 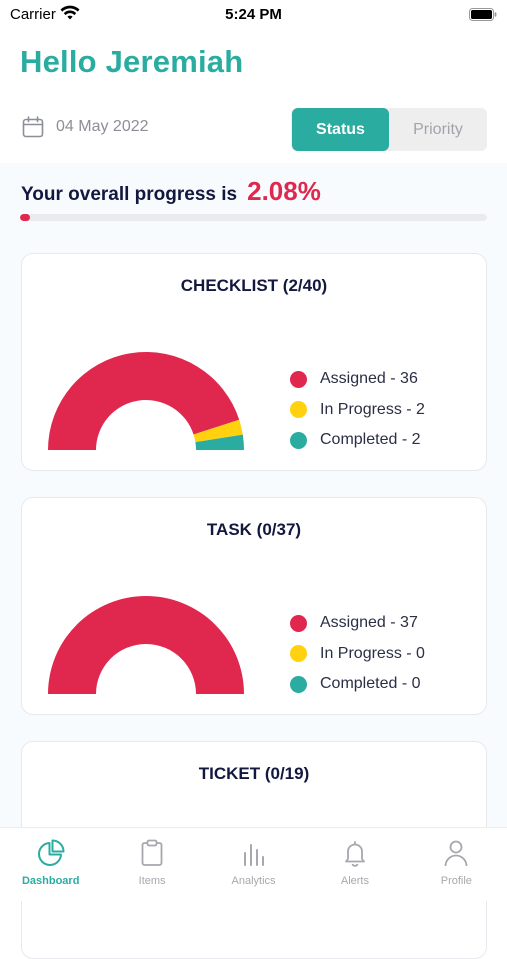 I want to click on clock: 5:24 PM, so click(x=253, y=14).